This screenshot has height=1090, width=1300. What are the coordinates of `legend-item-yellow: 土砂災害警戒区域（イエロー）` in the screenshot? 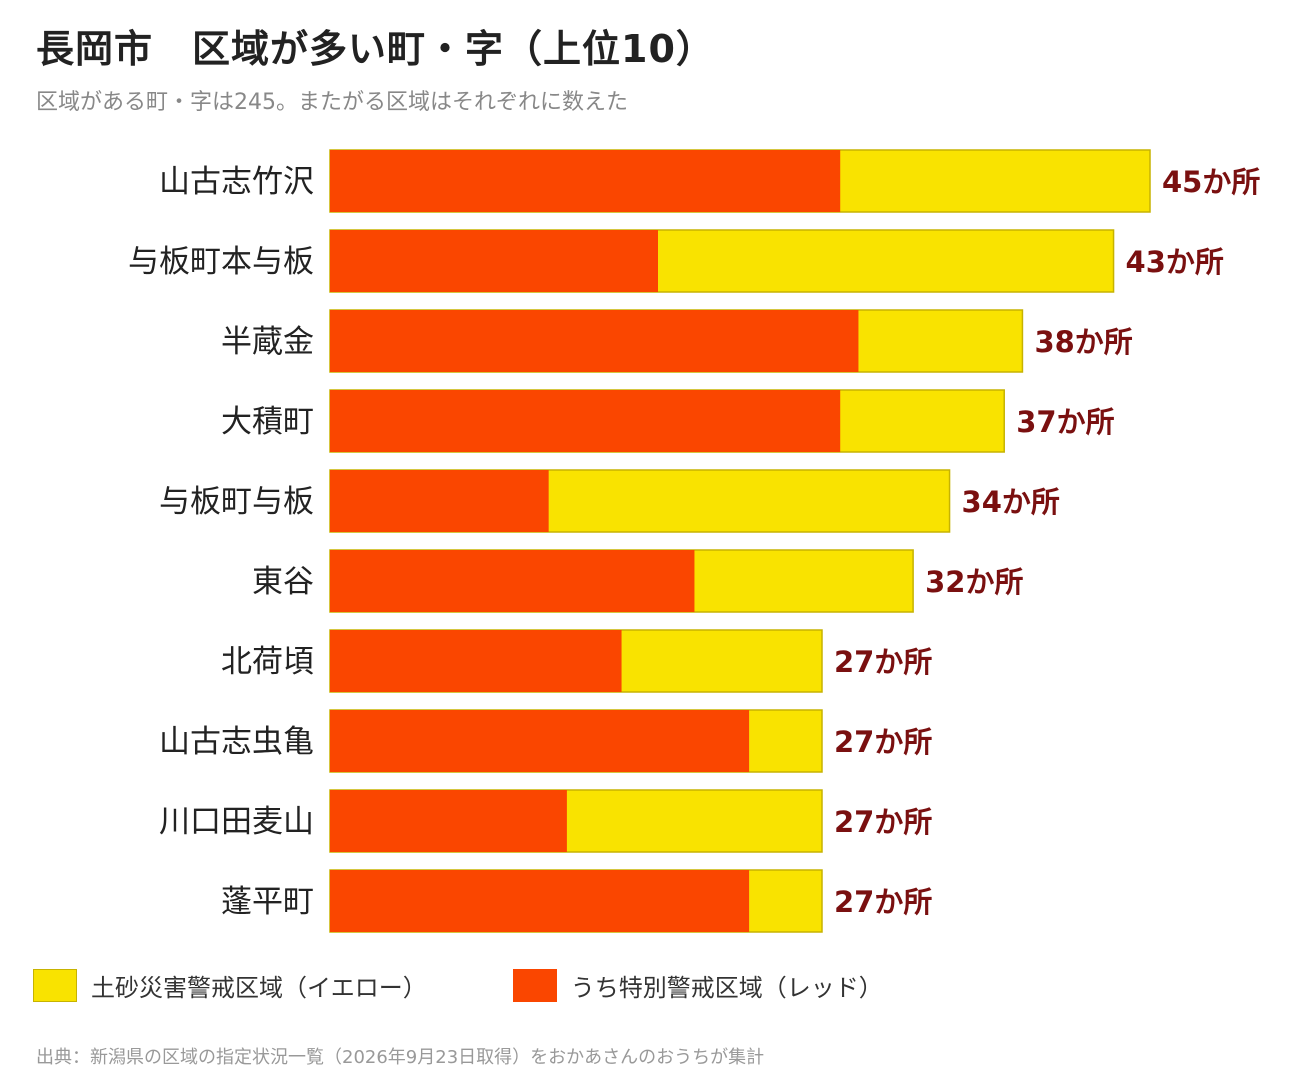 It's located at (230, 985).